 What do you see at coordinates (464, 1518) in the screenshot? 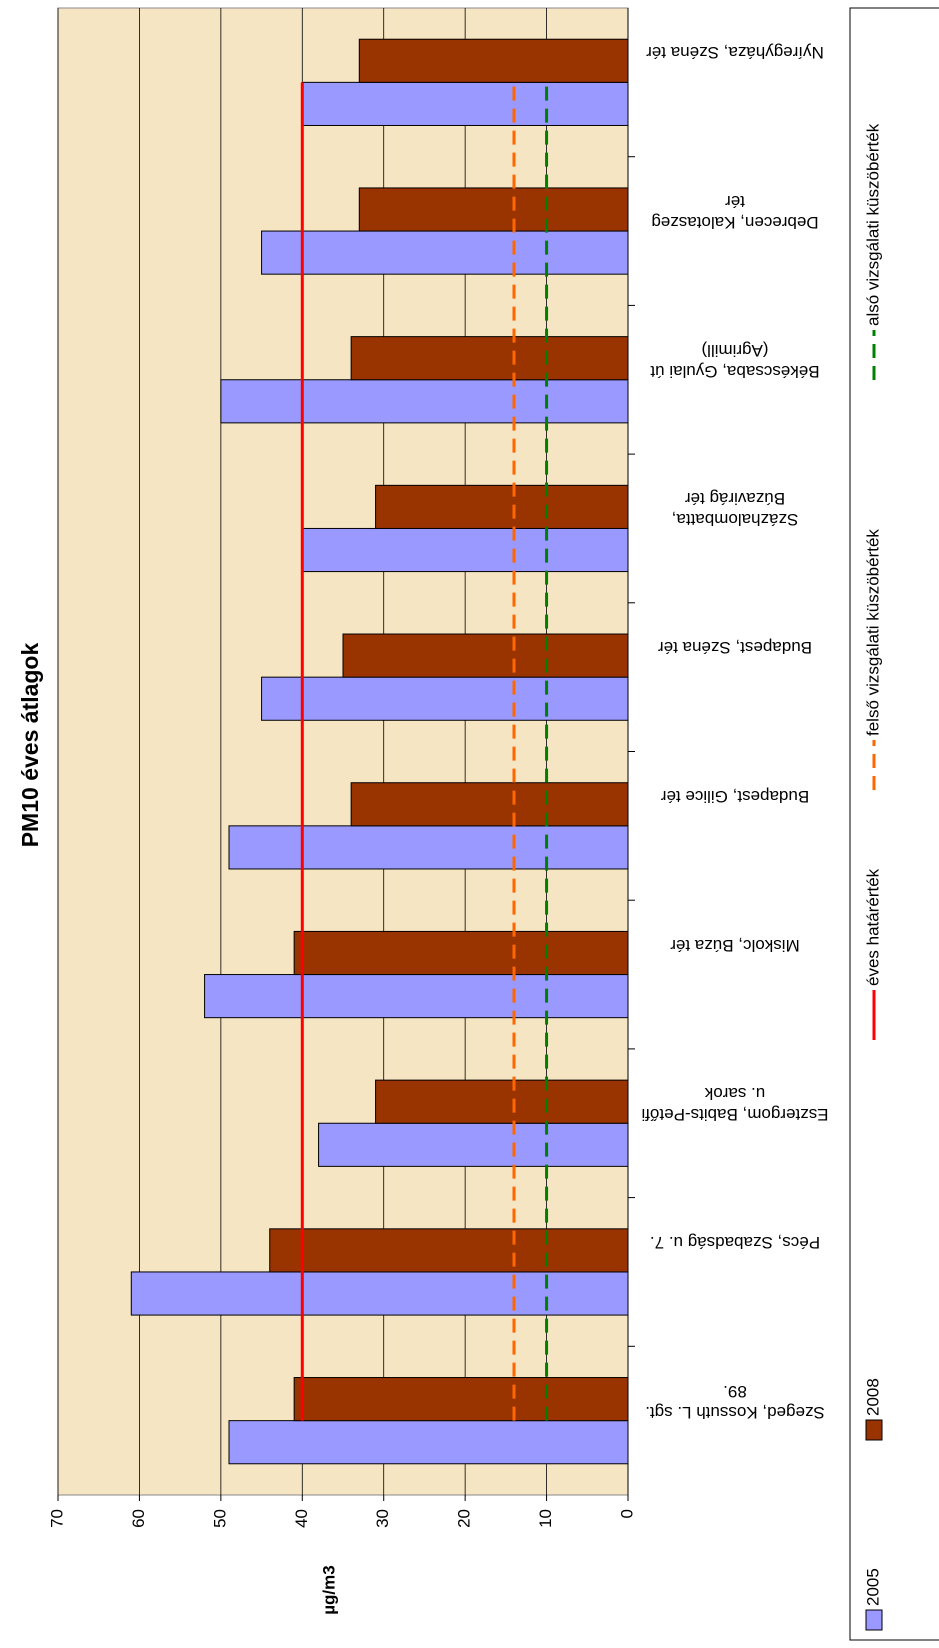
I see `y-tick-label: 20` at bounding box center [464, 1518].